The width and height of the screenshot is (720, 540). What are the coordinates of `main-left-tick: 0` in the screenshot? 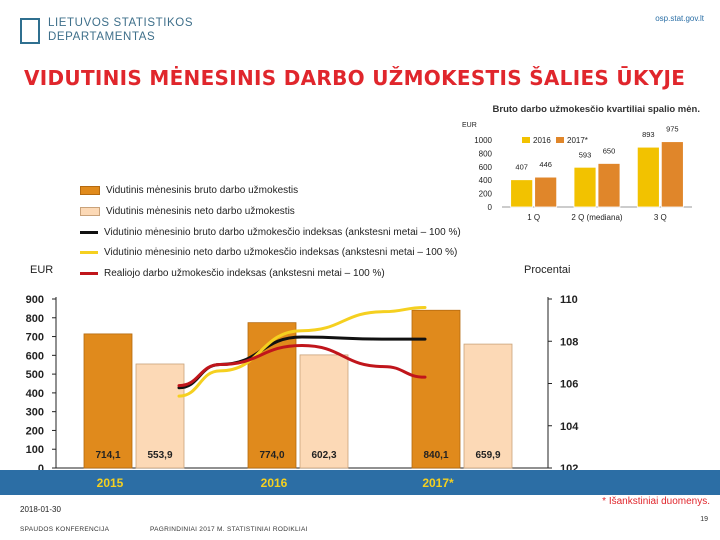 It's located at (41, 469).